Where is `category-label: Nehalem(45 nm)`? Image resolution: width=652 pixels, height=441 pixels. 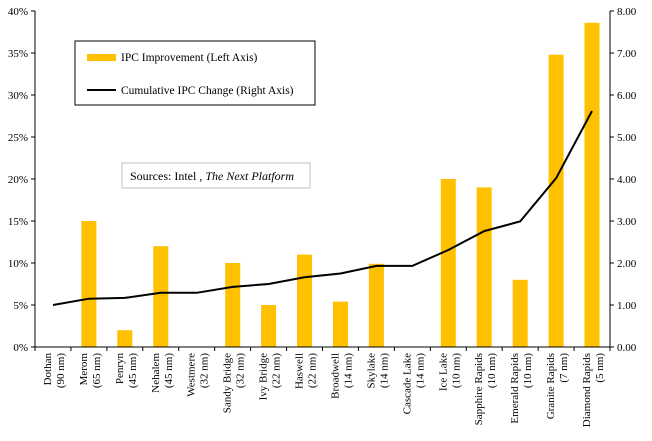 category-label: Nehalem(45 nm) is located at coordinates (162, 373).